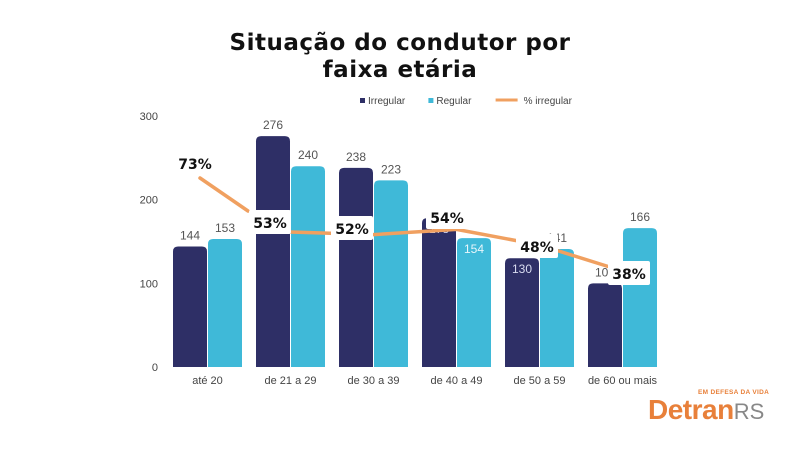 This screenshot has width=800, height=450. Describe the element at coordinates (749, 411) in the screenshot. I see `logo-name-suffix: RS` at that location.